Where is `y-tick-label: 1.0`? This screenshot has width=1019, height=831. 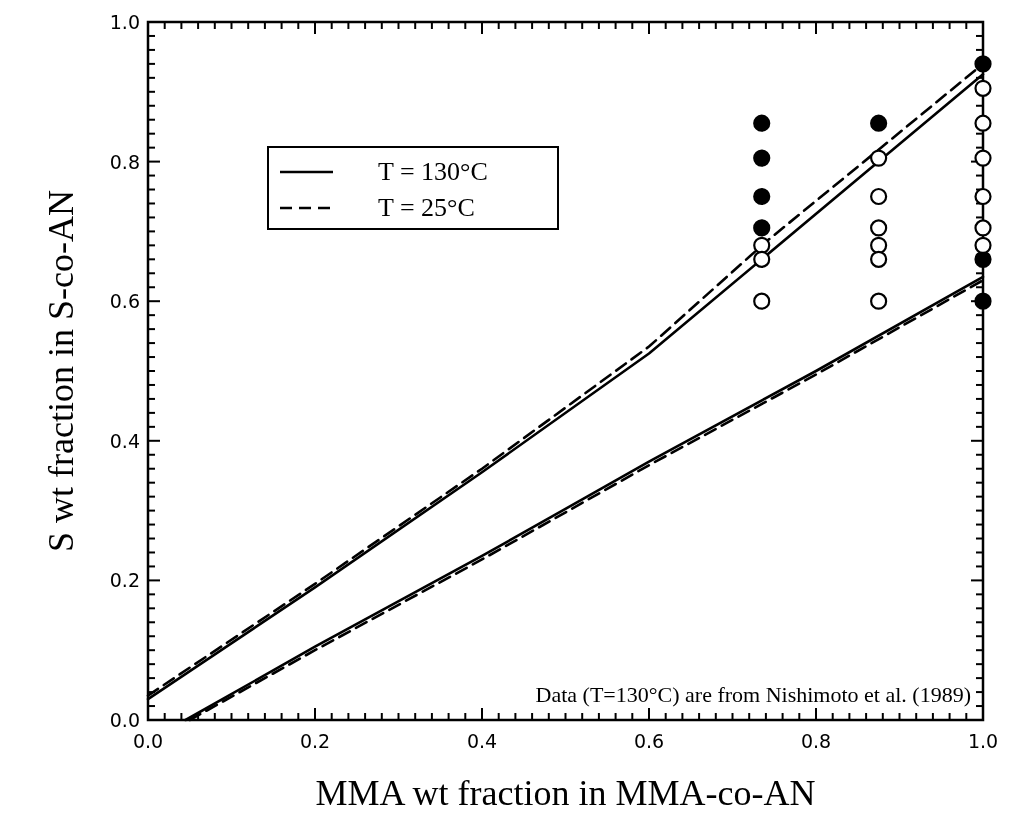
y-tick-label: 1.0 is located at coordinates (124, 22).